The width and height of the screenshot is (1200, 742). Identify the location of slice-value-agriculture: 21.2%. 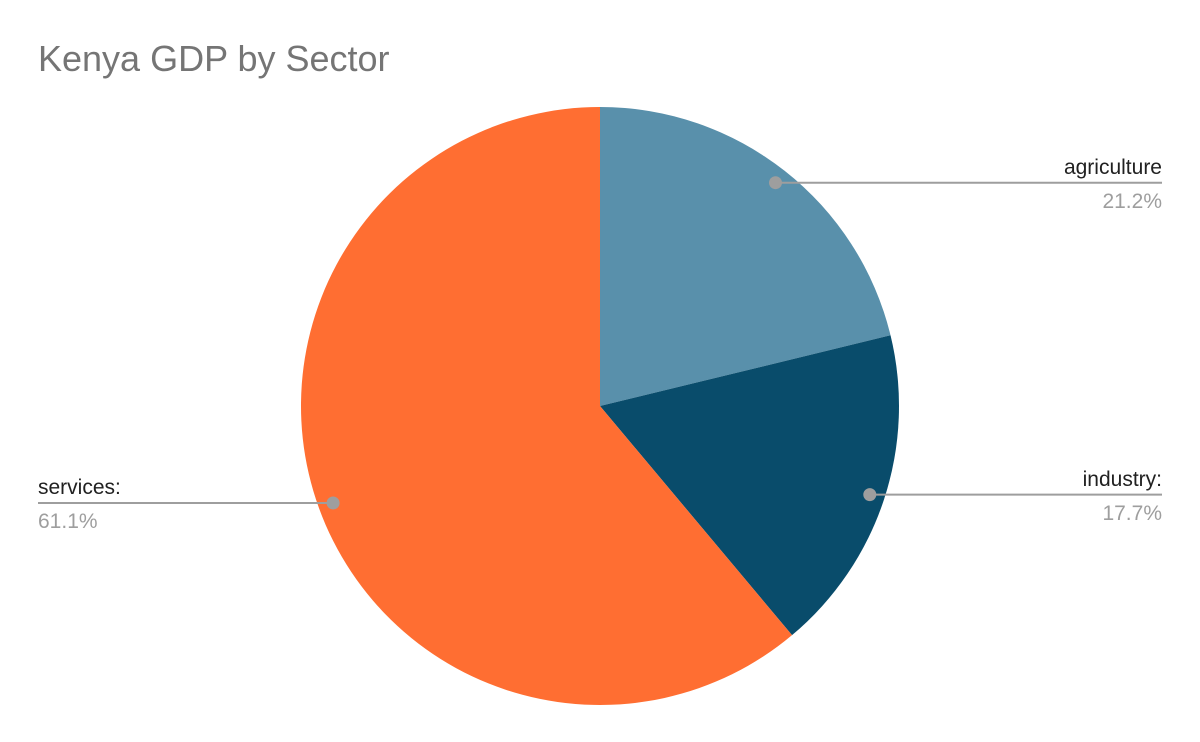
(1132, 201).